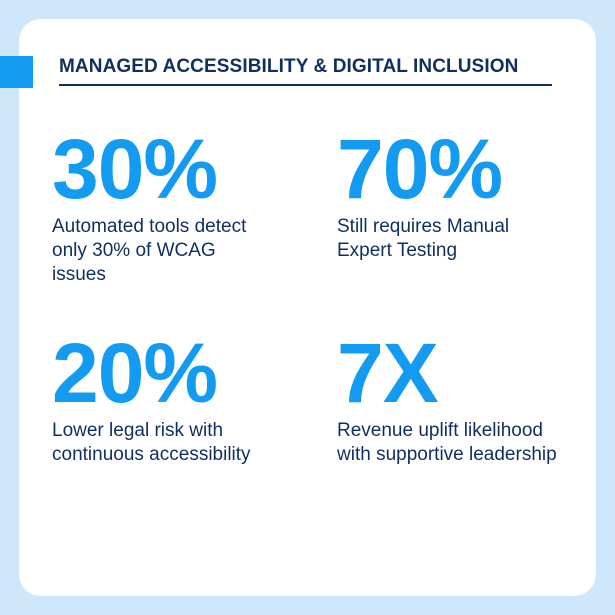 This screenshot has height=615, width=615. Describe the element at coordinates (423, 238) in the screenshot. I see `stat-description: Still requires Manual Expert Testing` at that location.